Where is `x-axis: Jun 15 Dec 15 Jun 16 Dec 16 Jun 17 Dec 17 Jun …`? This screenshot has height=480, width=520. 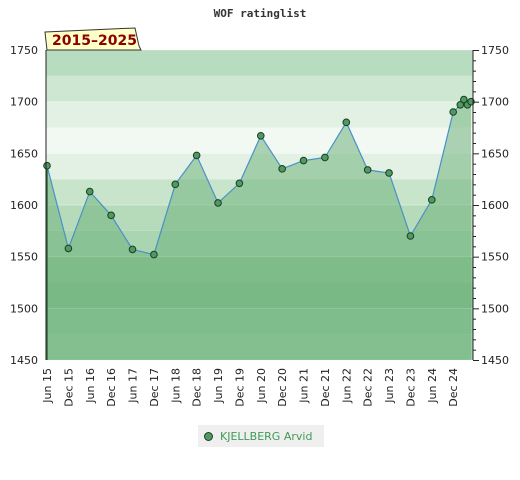
x-axis: Jun 15 Dec 15 Jun 16 Dec 16 Jun 17 Dec 17 Jun … is located at coordinates (250, 387).